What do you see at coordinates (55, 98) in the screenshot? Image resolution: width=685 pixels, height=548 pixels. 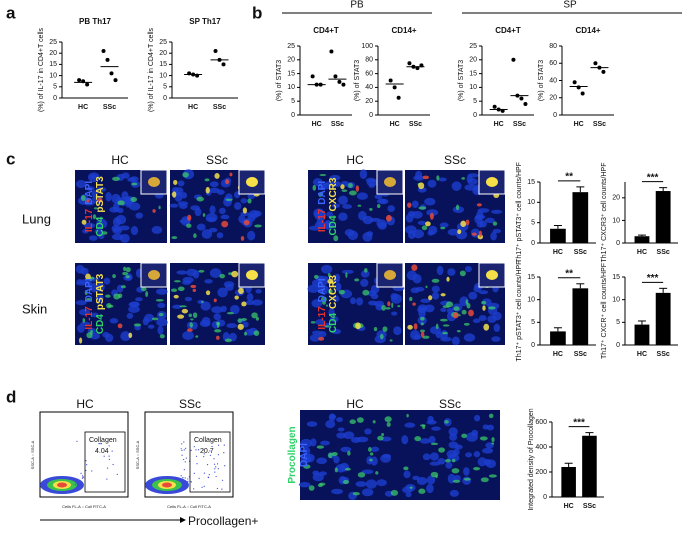 I see `y-tick-label: 0` at bounding box center [55, 98].